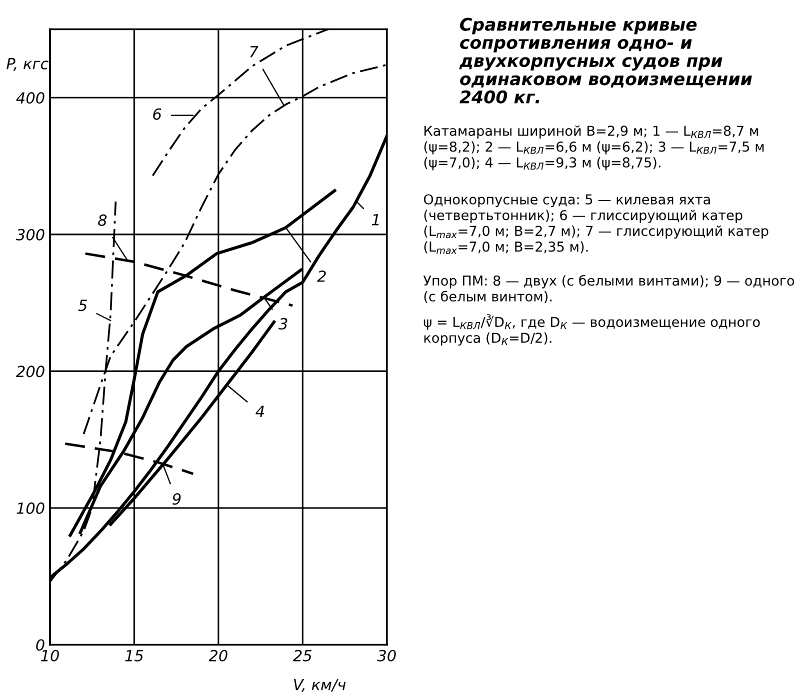 This screenshot has height=697, width=806. Describe the element at coordinates (596, 224) in the screenshot. I see `text: Однокорпусные суда: 5 — килевая яхта (четвертьтонник); 6 — глиссирующий катер (L$_{max}$=7,0 м; B=2,7 м); 7 — глиссирующий катер (L$_{max}$=7,0 м; B=2,35 м).` at that location.